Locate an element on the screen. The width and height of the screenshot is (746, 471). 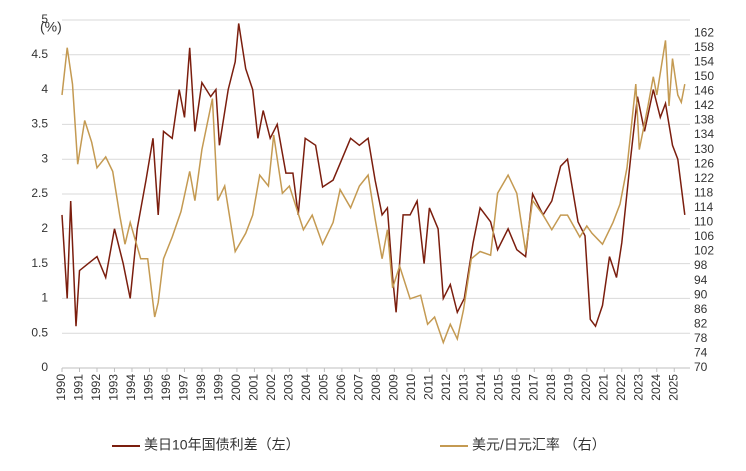
x-tick-label: 2009 is located at coordinates (394, 387).